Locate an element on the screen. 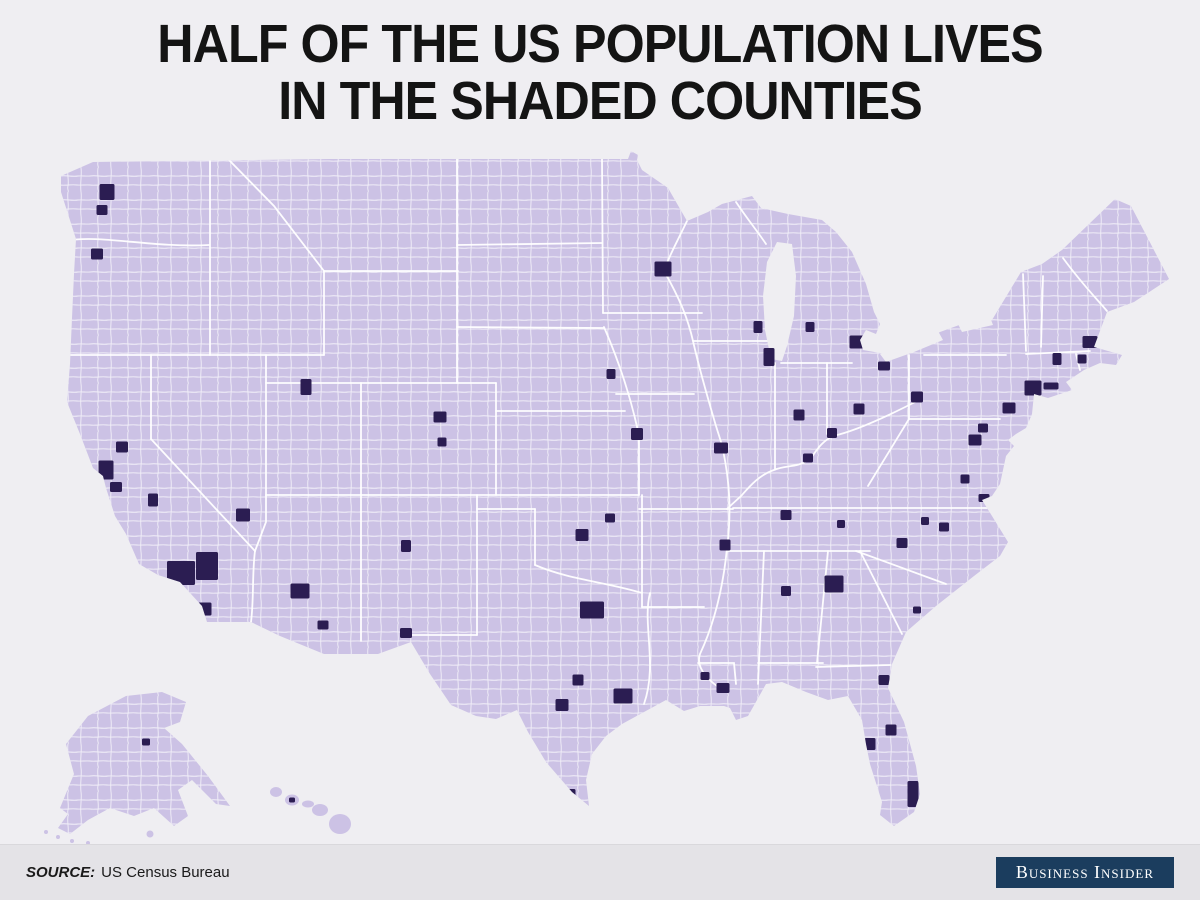 The width and height of the screenshot is (1200, 900). shaded-county-long-island is located at coordinates (1051, 386).